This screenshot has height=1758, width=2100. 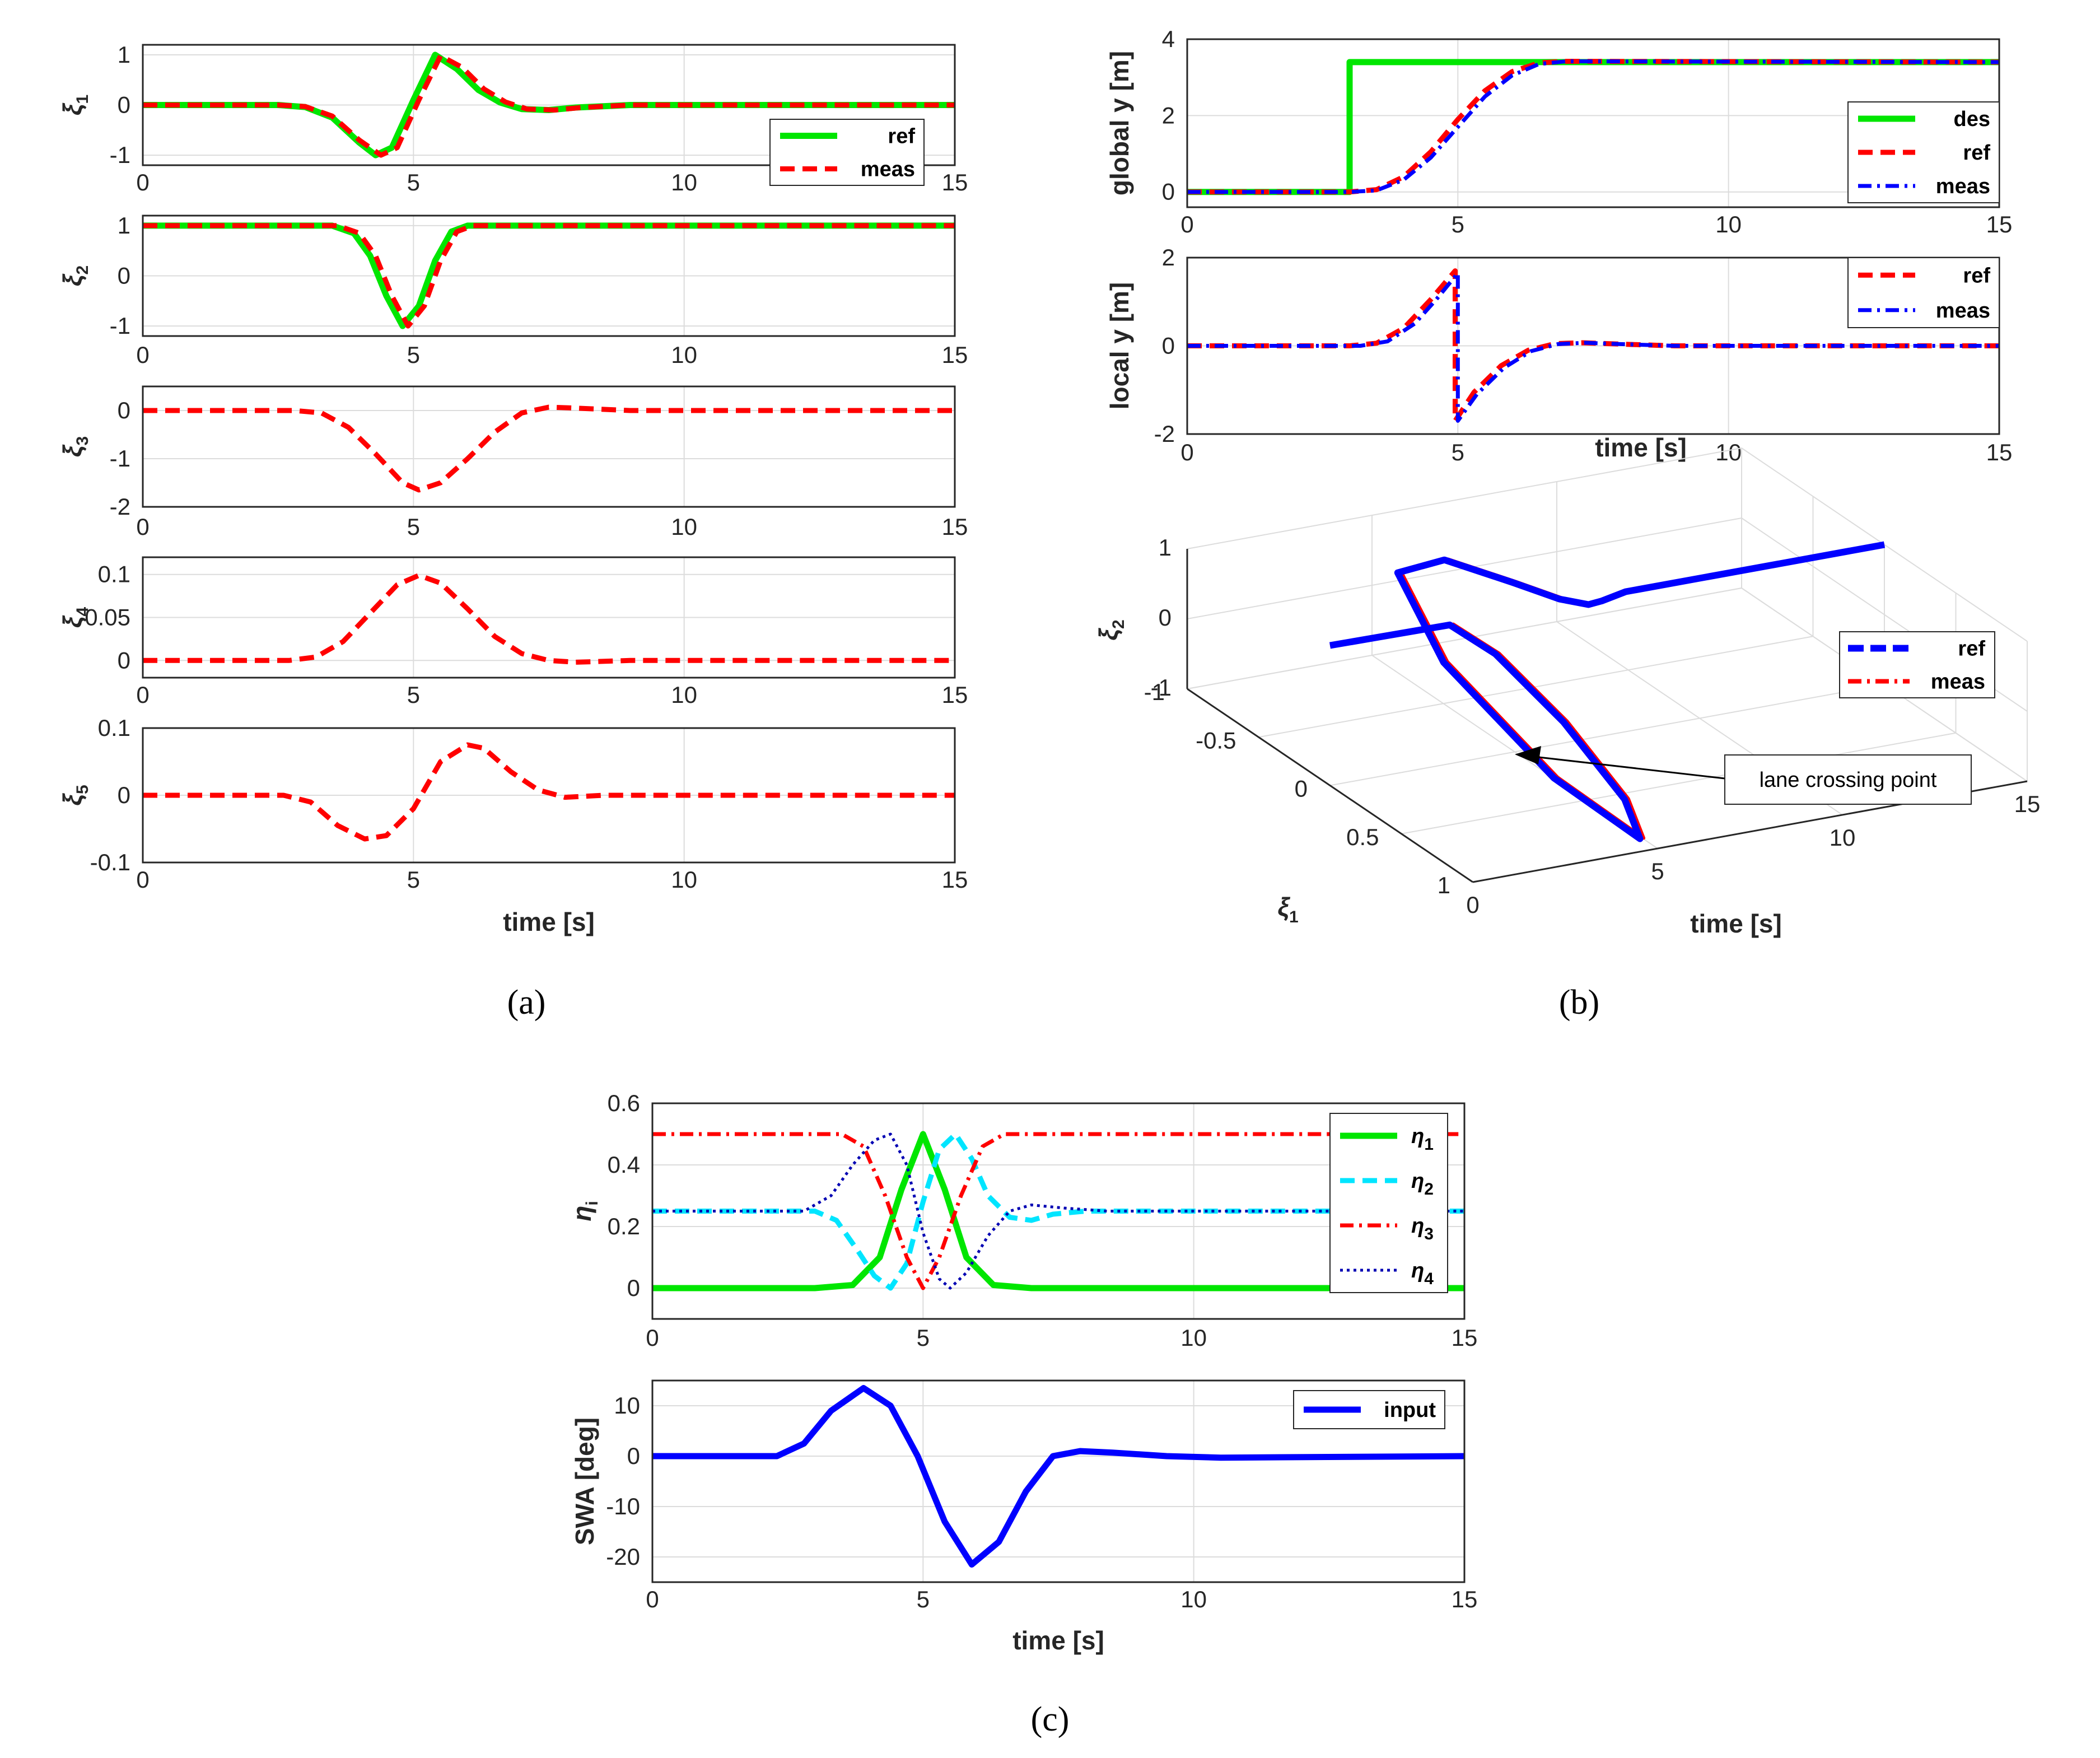 What do you see at coordinates (75, 617) in the screenshot?
I see `y-axis-label: ξ4` at bounding box center [75, 617].